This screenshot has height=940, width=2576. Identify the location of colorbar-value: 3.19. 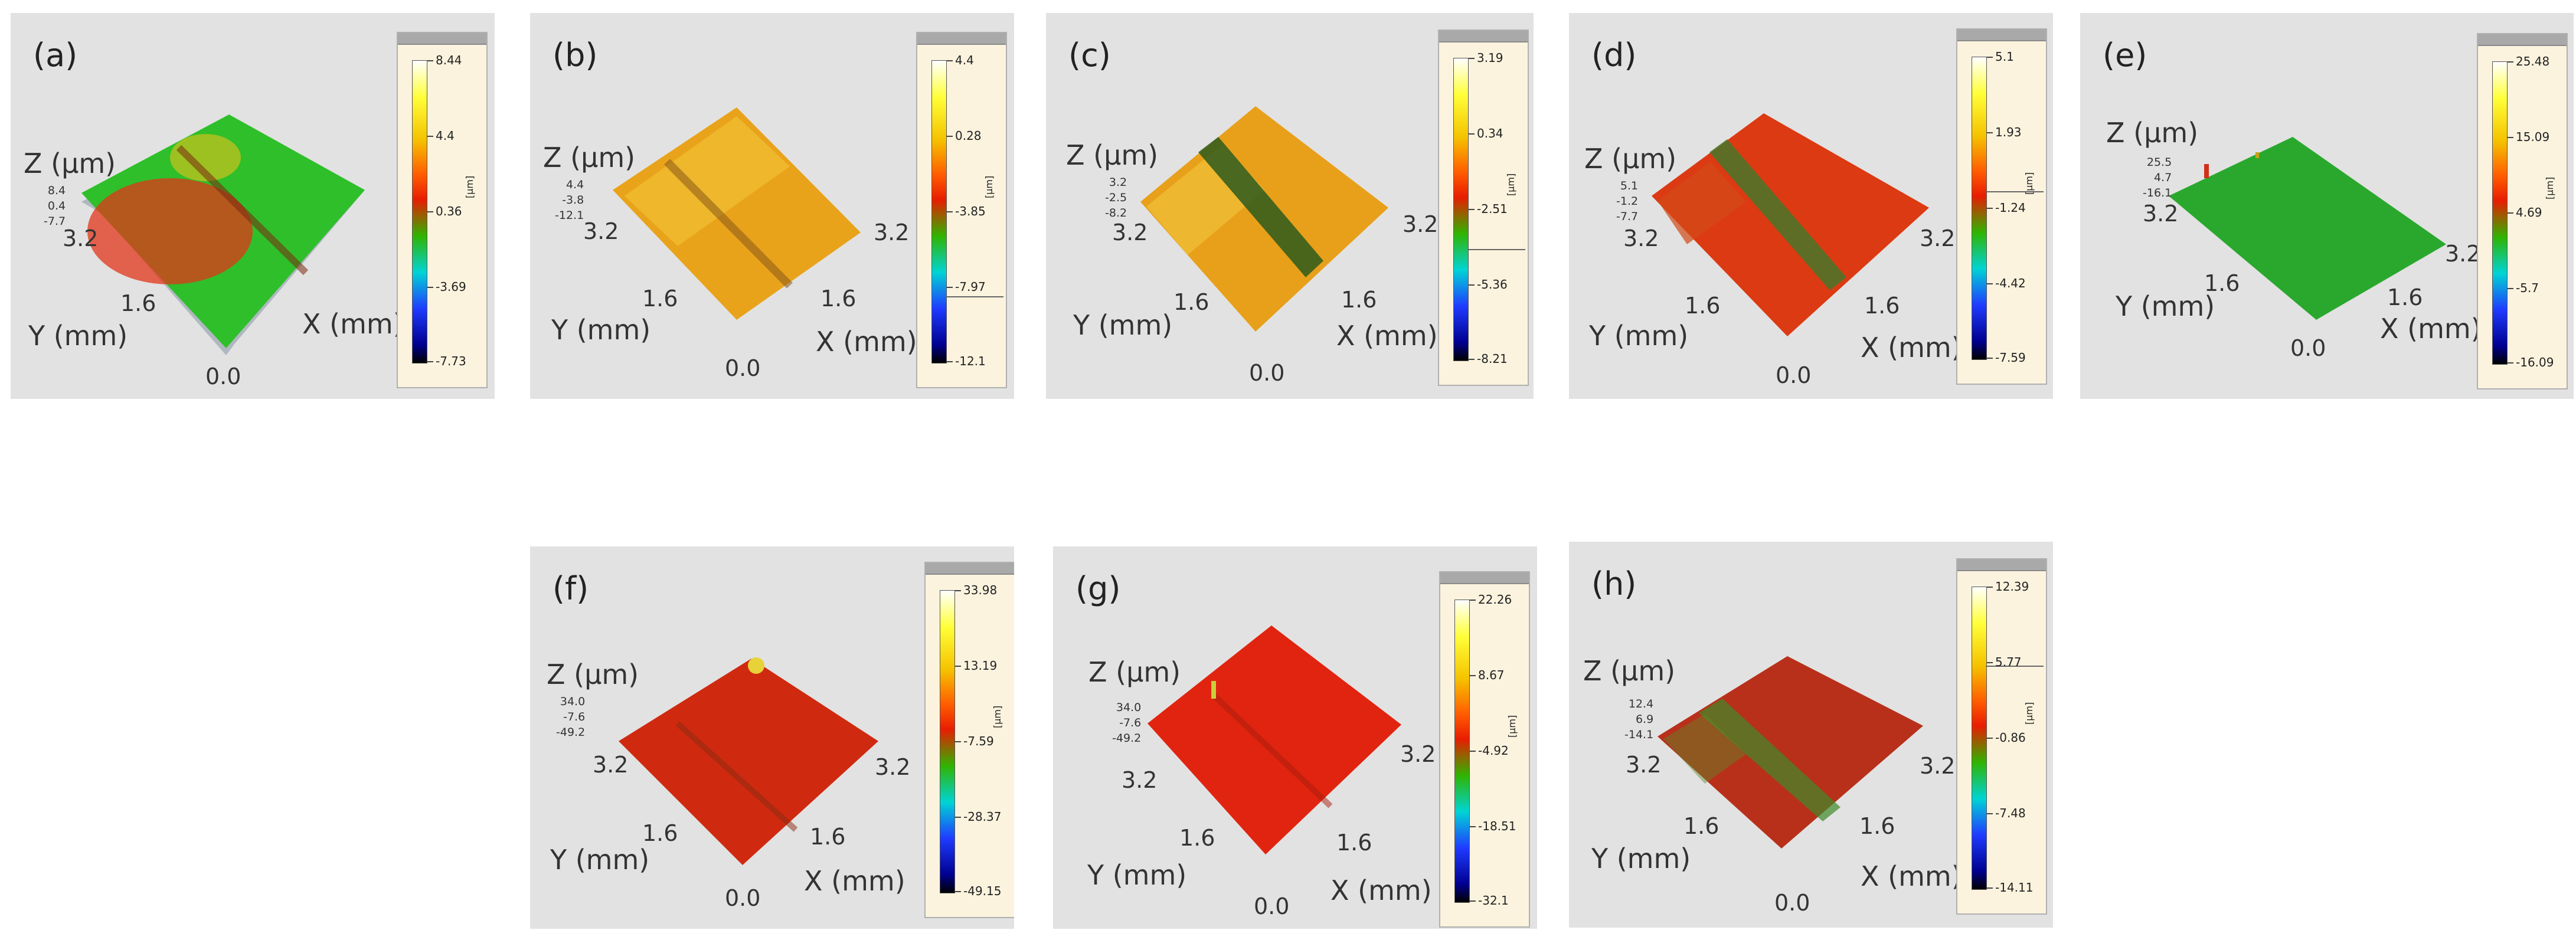
(1490, 58).